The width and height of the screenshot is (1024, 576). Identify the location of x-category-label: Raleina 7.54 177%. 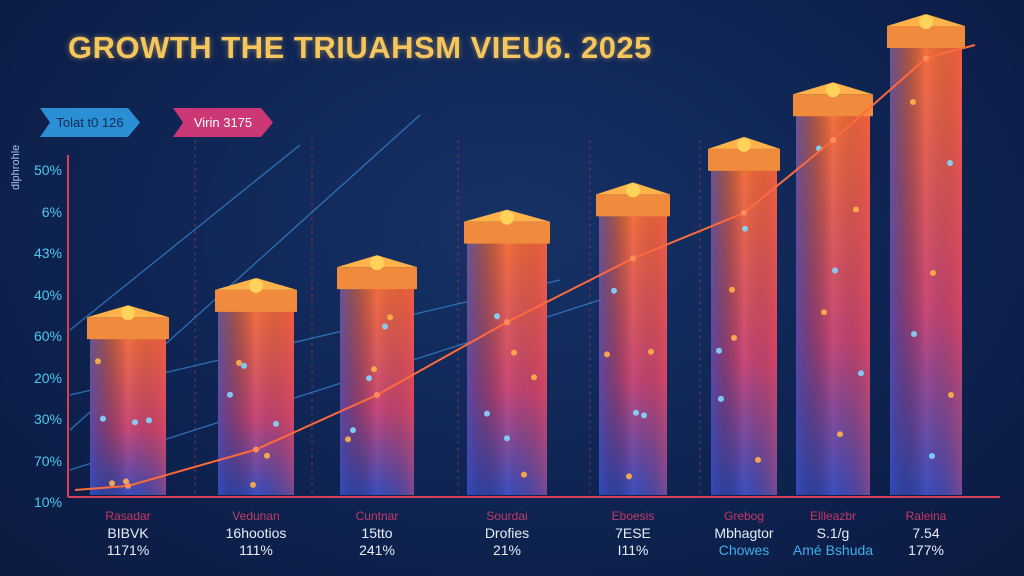
(926, 533).